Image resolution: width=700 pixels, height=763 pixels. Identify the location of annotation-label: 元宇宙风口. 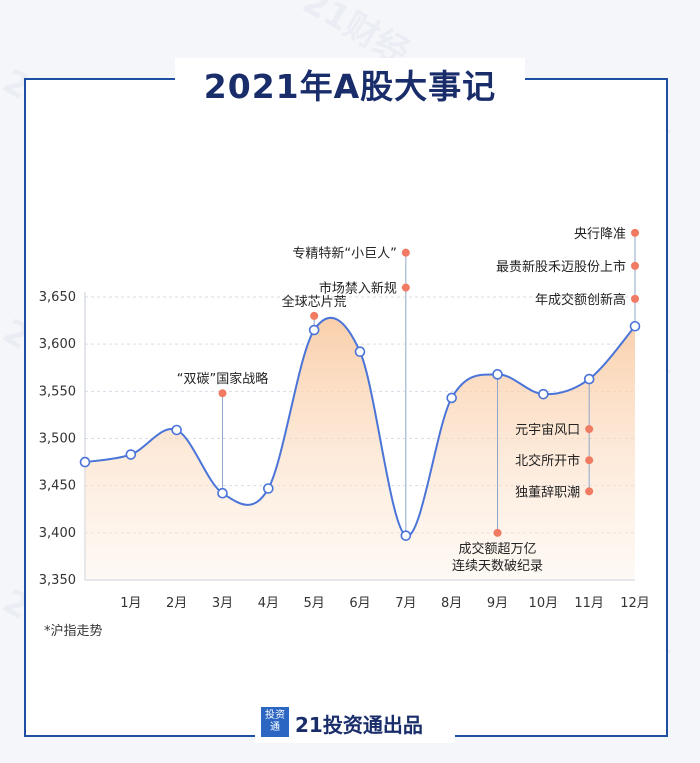
(547, 430).